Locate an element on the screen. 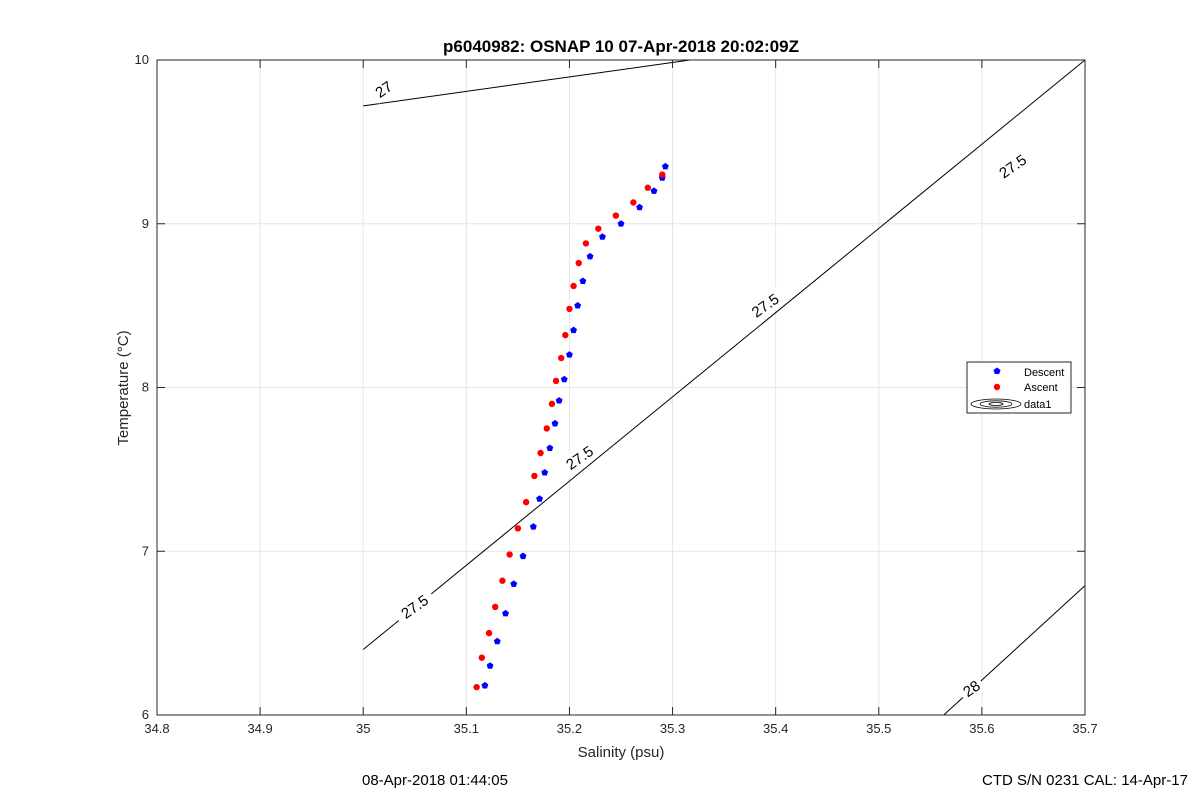 The width and height of the screenshot is (1200, 804). legend-descent-marker is located at coordinates (997, 370).